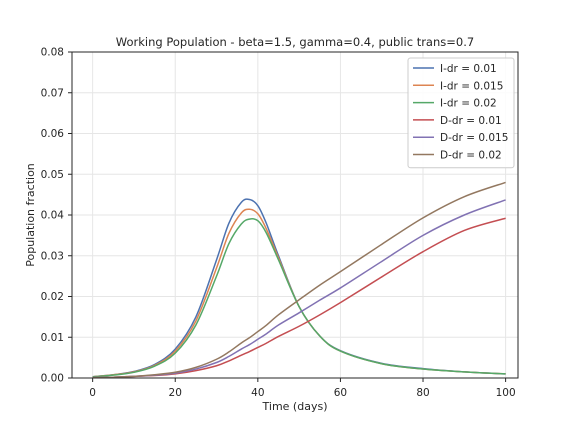 Image resolution: width=576 pixels, height=436 pixels. What do you see at coordinates (471, 86) in the screenshot?
I see `legend-label: I-dr = 0.015` at bounding box center [471, 86].